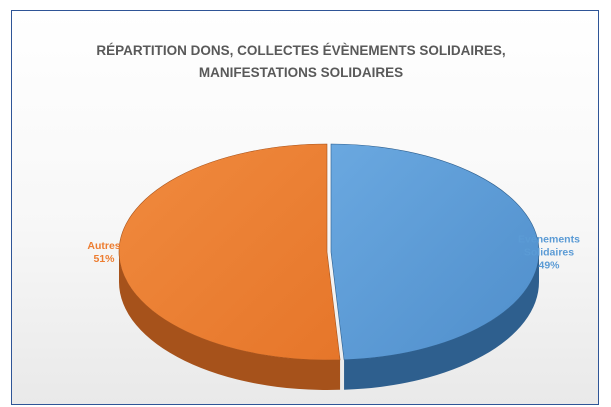 The image size is (611, 407). Describe the element at coordinates (301, 72) in the screenshot. I see `chart-title-line-2: MANIFESTATIONS SOLIDAIRES` at that location.